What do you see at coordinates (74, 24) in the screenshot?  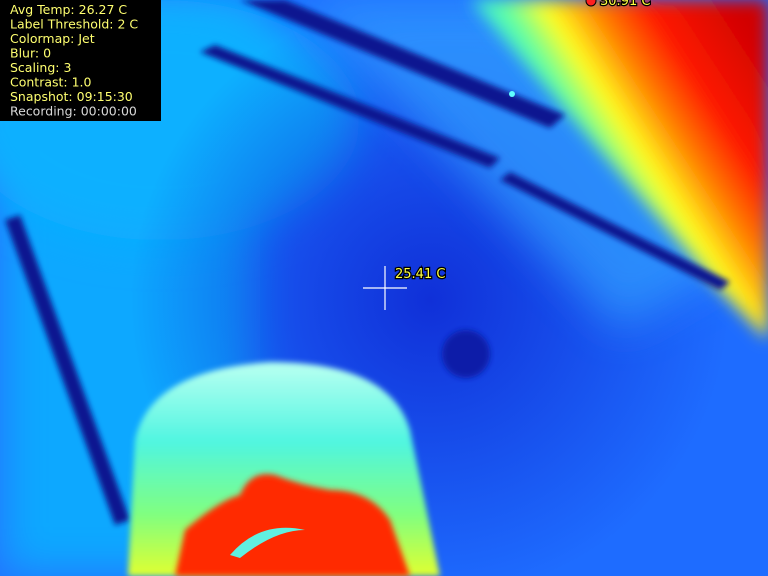 I see `info-line: Label Threshold: 2 C` at bounding box center [74, 24].